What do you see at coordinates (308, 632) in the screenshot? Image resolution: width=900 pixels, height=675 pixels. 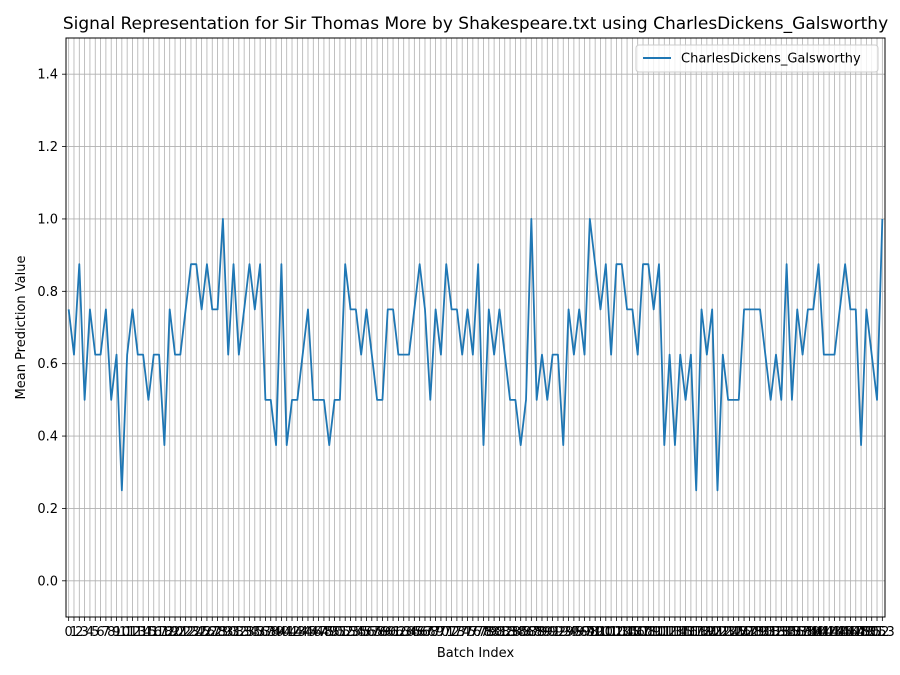 I see `x-tick-label: 45` at bounding box center [308, 632].